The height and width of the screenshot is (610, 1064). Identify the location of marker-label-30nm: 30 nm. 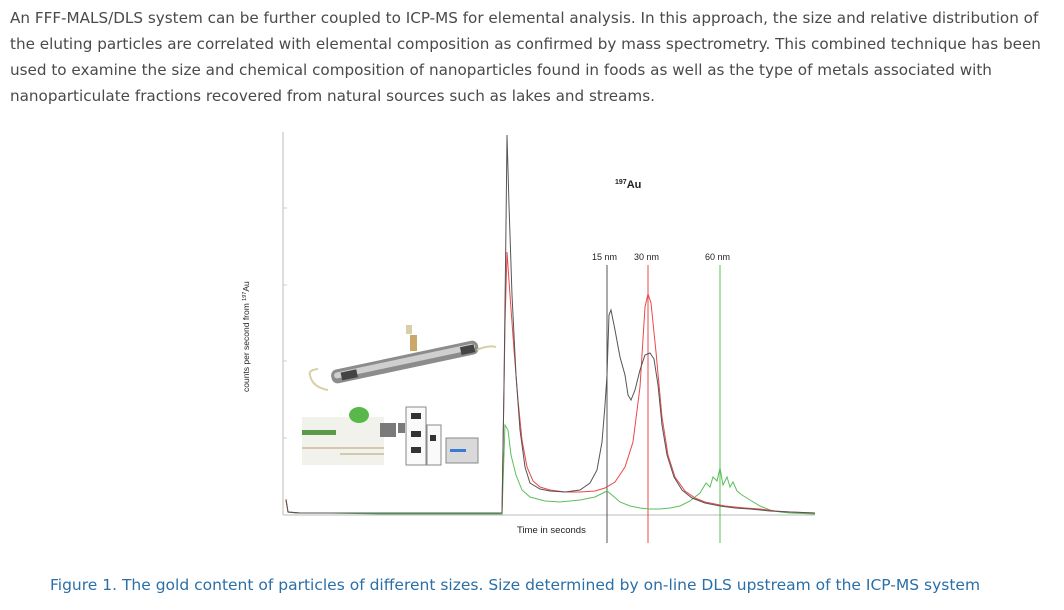
(646, 257).